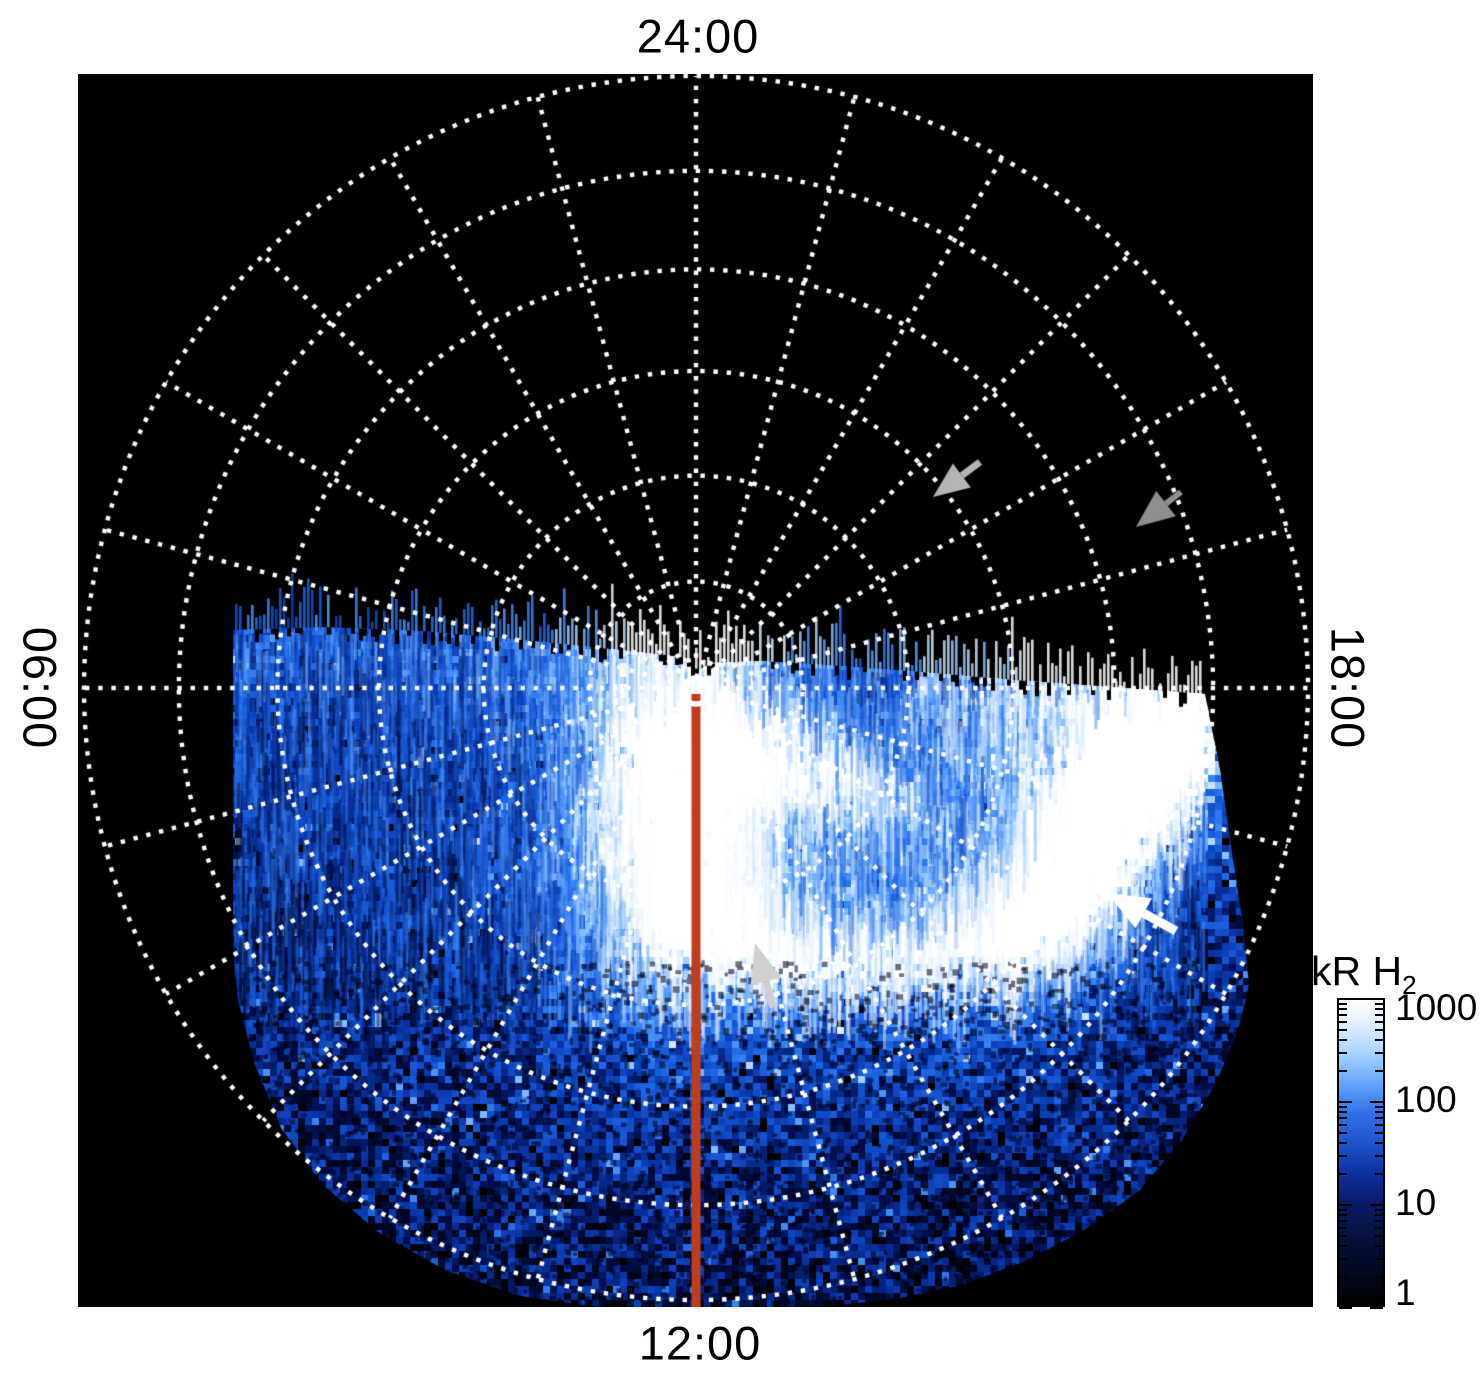  I want to click on time-label-0600: 06:00, so click(40, 688).